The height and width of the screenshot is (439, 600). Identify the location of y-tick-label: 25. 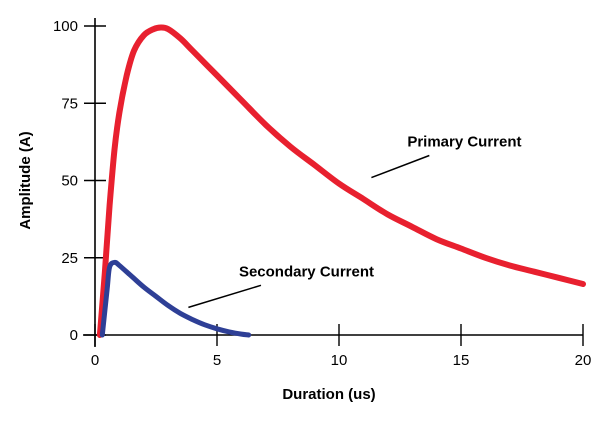
(69, 258).